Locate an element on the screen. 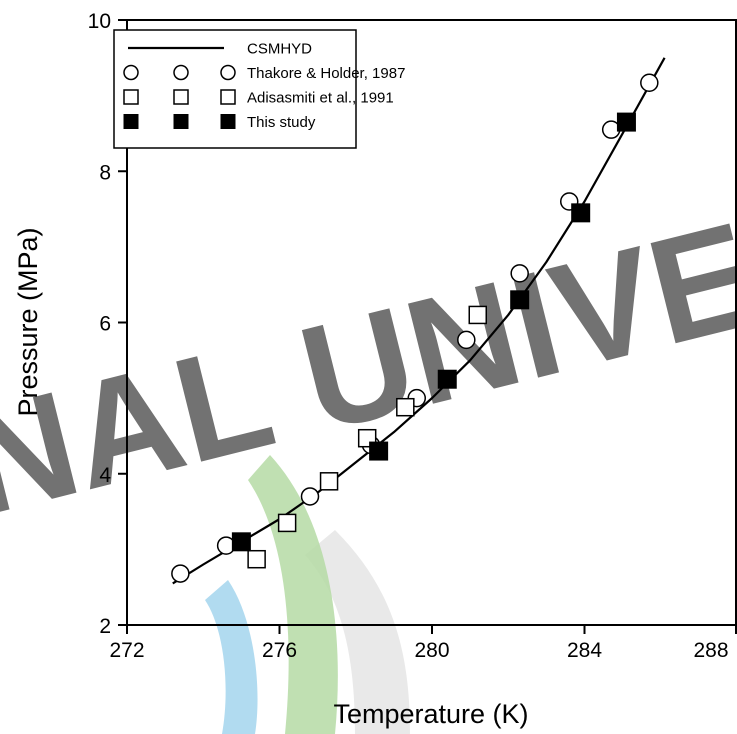  x-tick-label: 280 is located at coordinates (431, 650).